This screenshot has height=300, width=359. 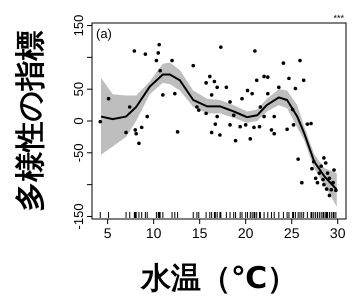 What do you see at coordinates (292, 233) in the screenshot?
I see `x-tick-label: 25` at bounding box center [292, 233].